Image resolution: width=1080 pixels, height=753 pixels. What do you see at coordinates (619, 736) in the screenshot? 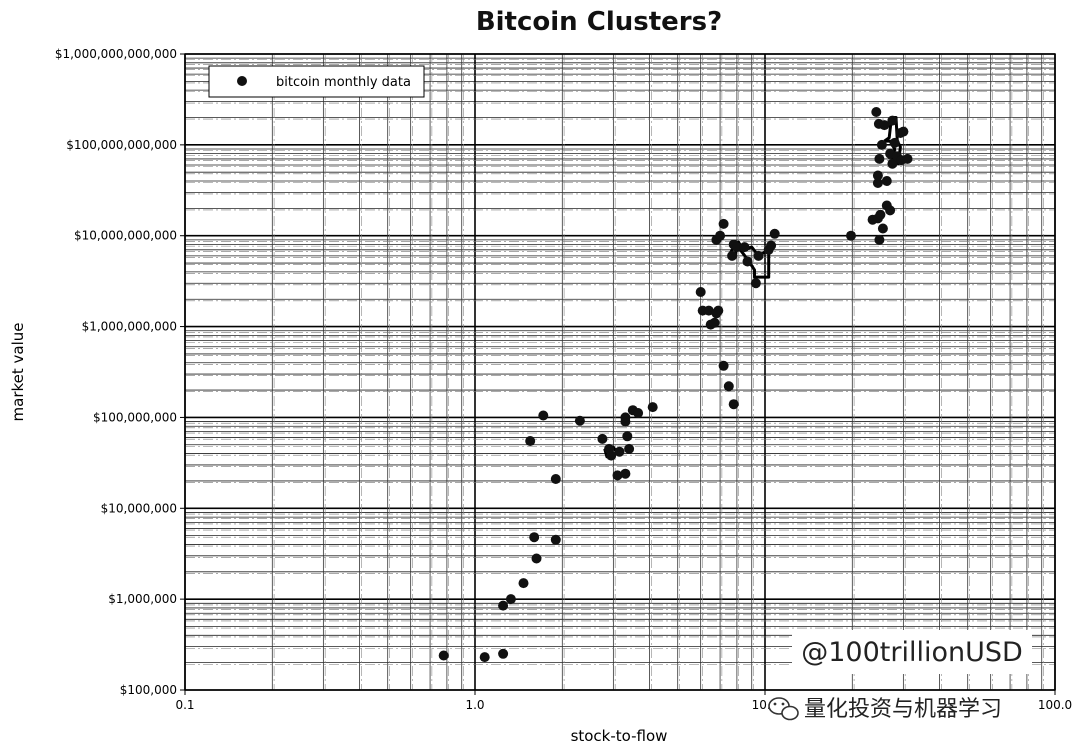
I see `x-axis-label: stock-to-flow` at bounding box center [619, 736].